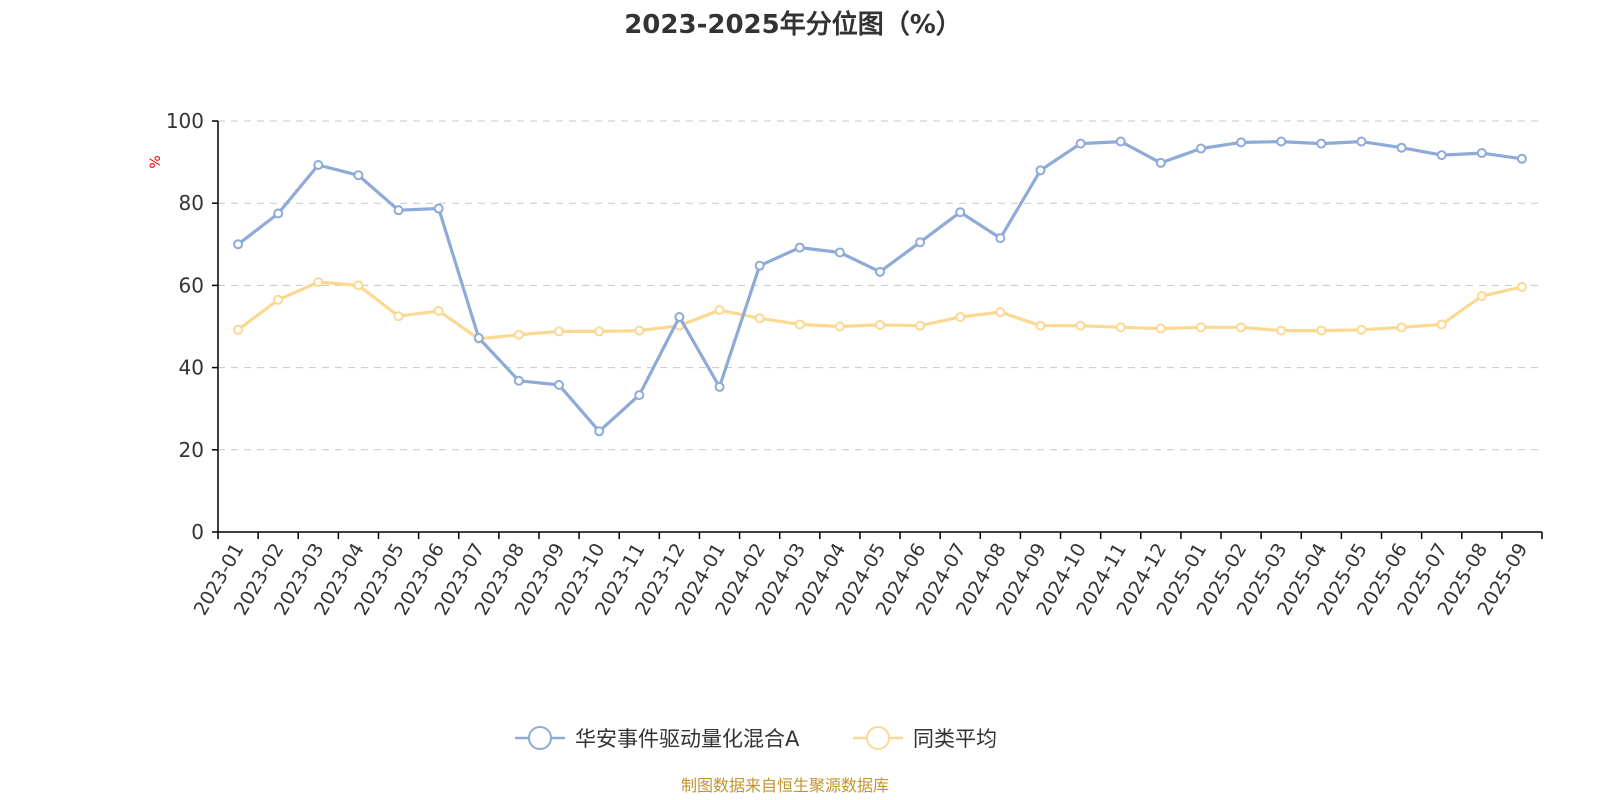 Image resolution: width=1600 pixels, height=800 pixels. Describe the element at coordinates (785, 785) in the screenshot. I see `source-note: 制图数据来自恒生聚源数据库` at that location.